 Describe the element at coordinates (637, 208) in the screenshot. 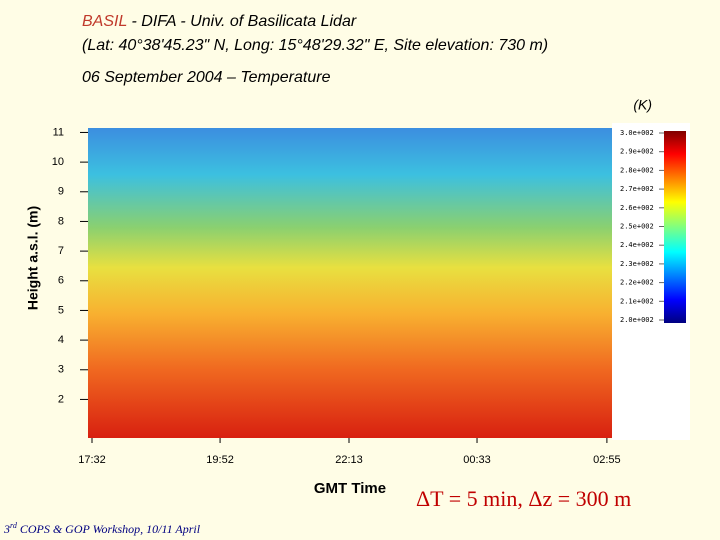

I see `colorbar-tick-label: 2.6e+002` at that location.